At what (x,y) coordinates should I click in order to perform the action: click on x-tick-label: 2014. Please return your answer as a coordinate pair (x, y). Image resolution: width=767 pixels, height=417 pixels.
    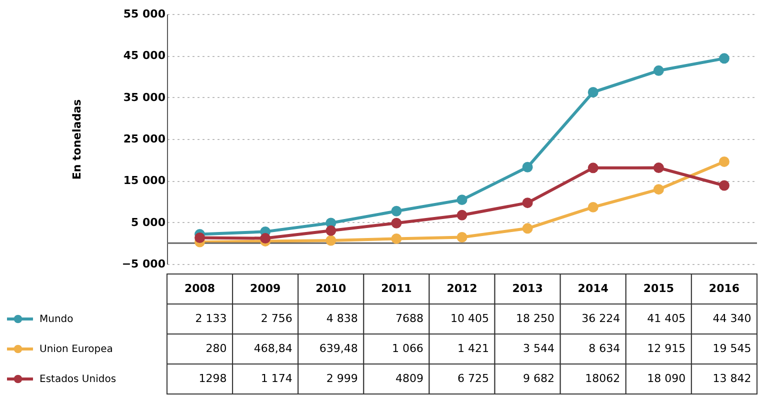
    Looking at the image, I should click on (593, 288).